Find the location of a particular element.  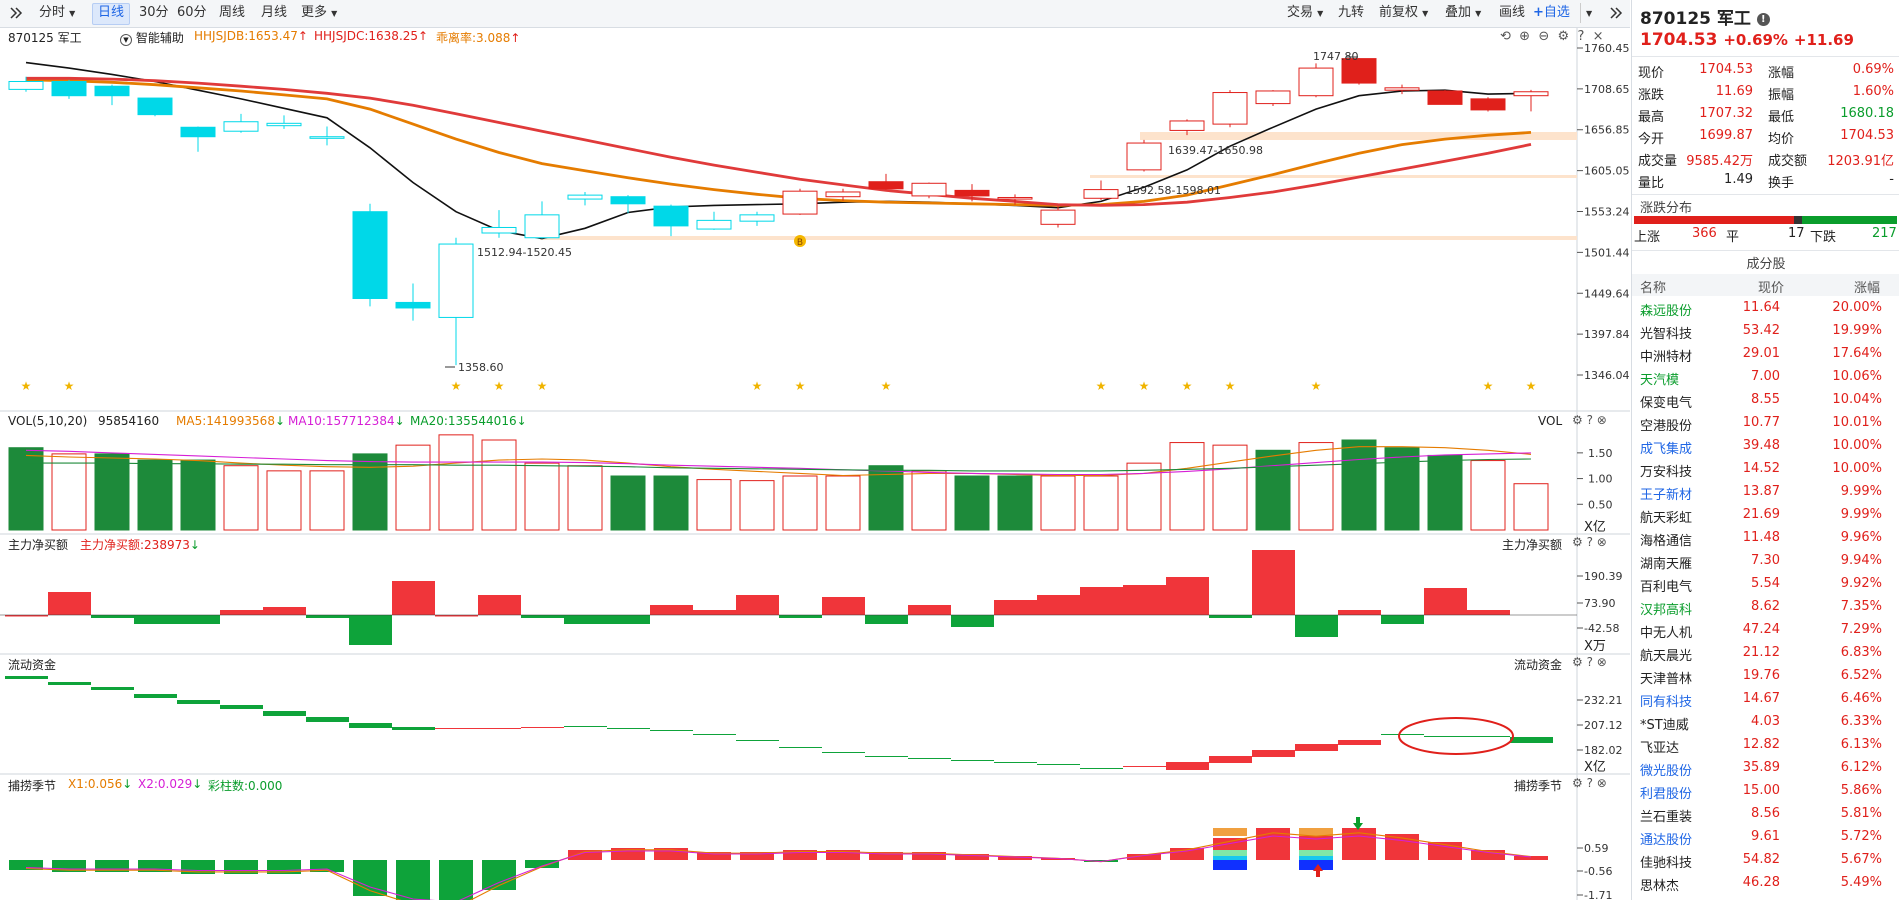

expand-sidebar-icon is located at coordinates (16, 13).